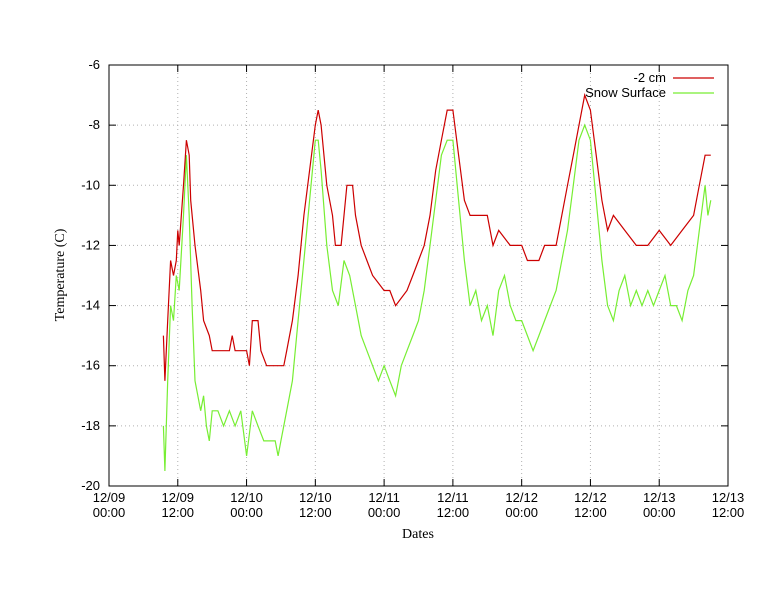 The height and width of the screenshot is (600, 776). I want to click on y-axis-title: Temperature (C), so click(60, 274).